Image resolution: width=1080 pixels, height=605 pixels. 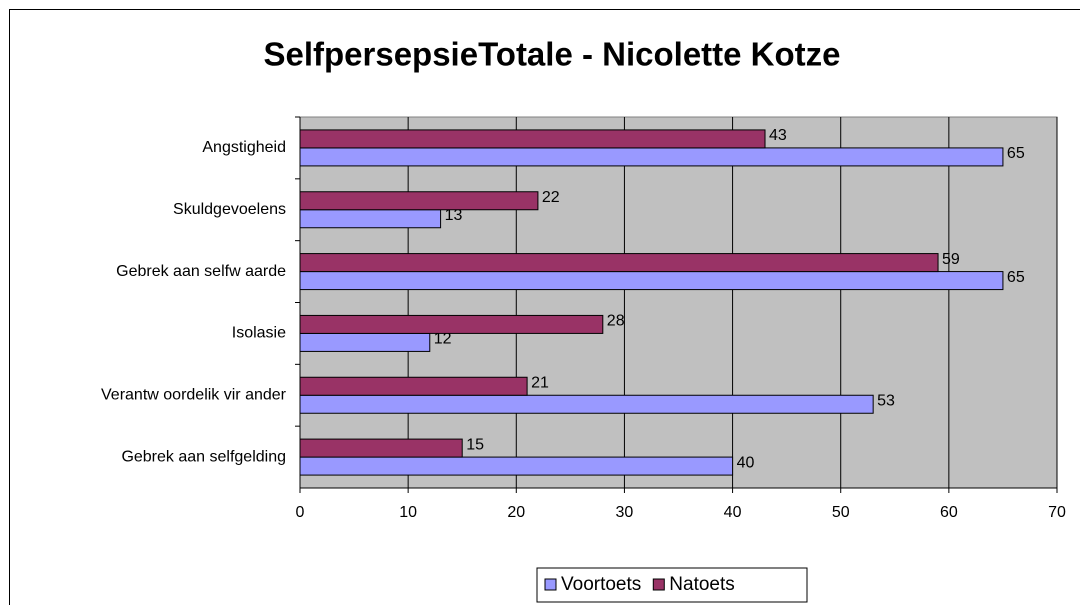 What do you see at coordinates (203, 456) in the screenshot?
I see `y-tick-label: Gebrek aan selfgelding` at bounding box center [203, 456].